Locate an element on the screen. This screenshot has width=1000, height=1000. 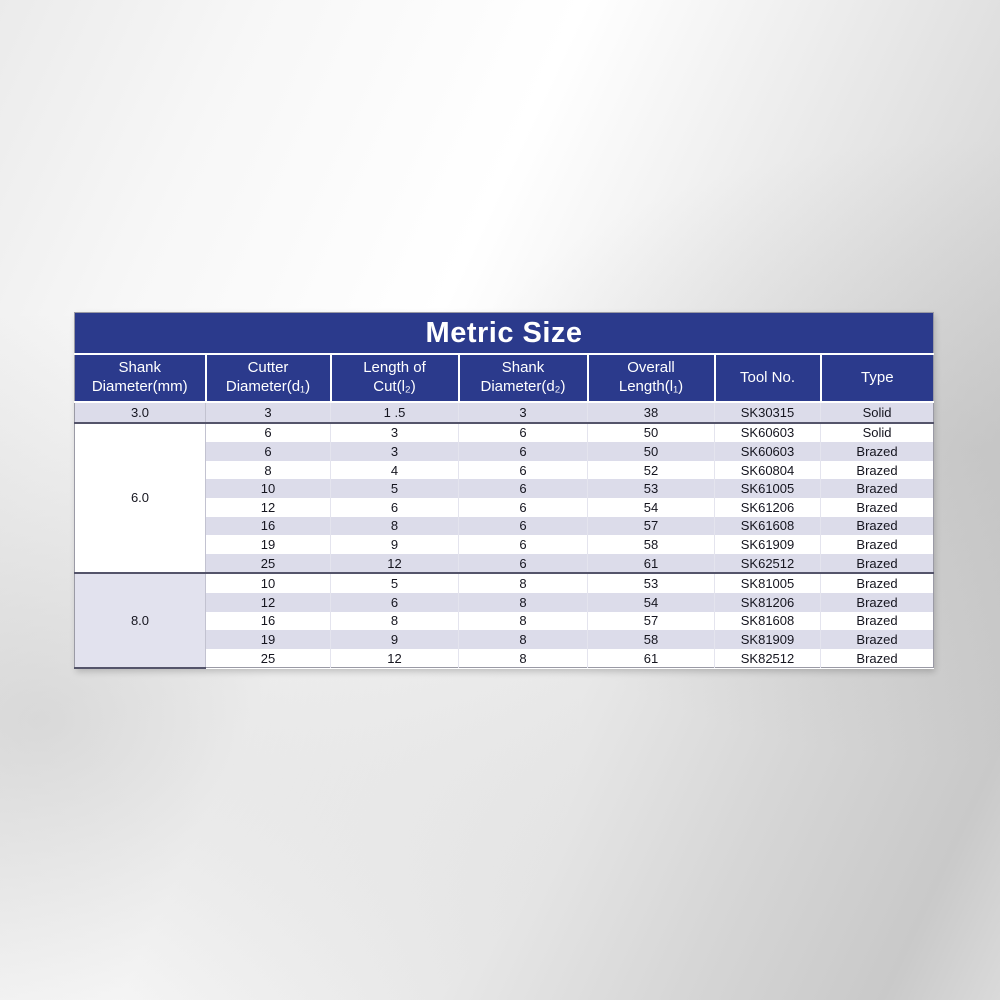
table-row: 12 6 6 54 SK61206 Brazed is located at coordinates (504, 507).